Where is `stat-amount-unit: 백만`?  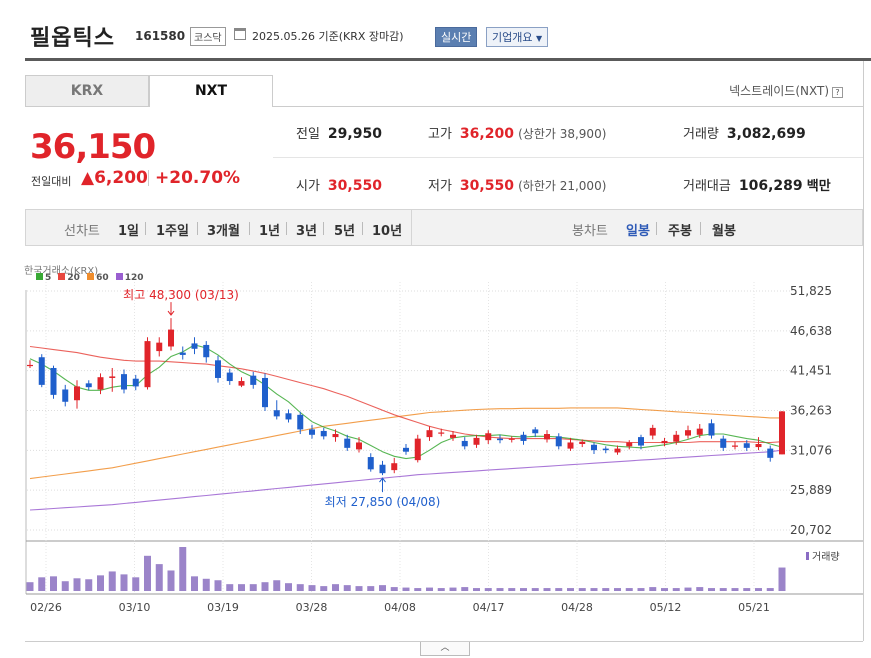
stat-amount-unit: 백만 is located at coordinates (818, 186).